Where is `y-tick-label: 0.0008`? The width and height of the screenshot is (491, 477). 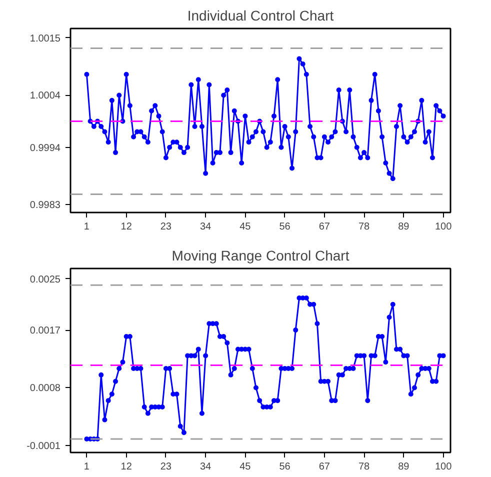 y-tick-label: 0.0008 is located at coordinates (45, 388).